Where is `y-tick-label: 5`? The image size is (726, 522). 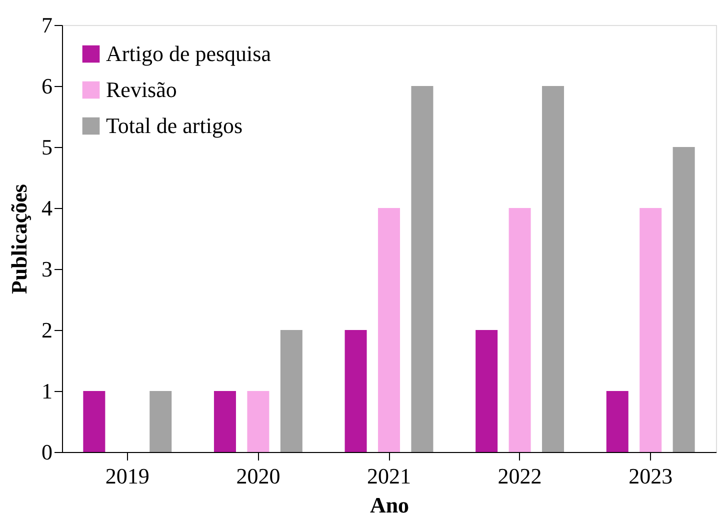 y-tick-label: 5 is located at coordinates (47, 147).